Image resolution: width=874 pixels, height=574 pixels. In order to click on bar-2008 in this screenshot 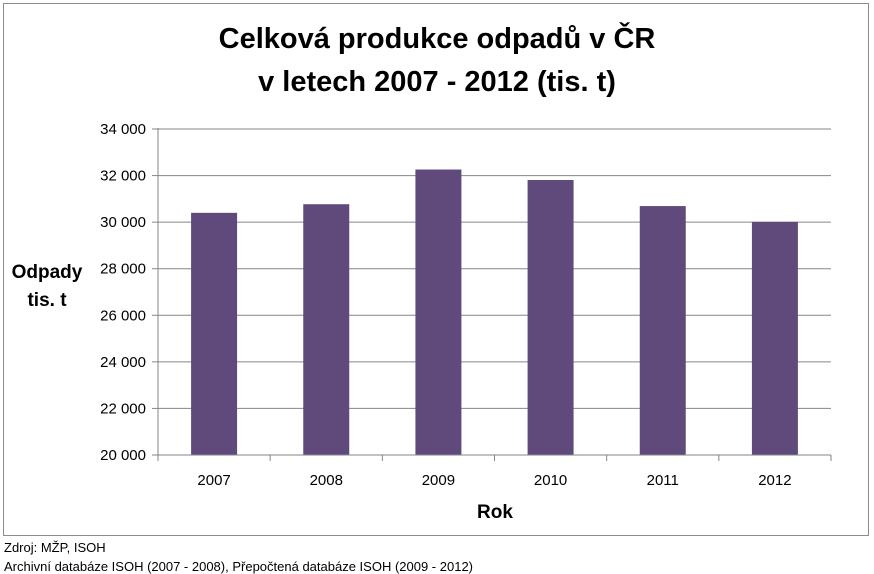, I will do `click(326, 329)`.